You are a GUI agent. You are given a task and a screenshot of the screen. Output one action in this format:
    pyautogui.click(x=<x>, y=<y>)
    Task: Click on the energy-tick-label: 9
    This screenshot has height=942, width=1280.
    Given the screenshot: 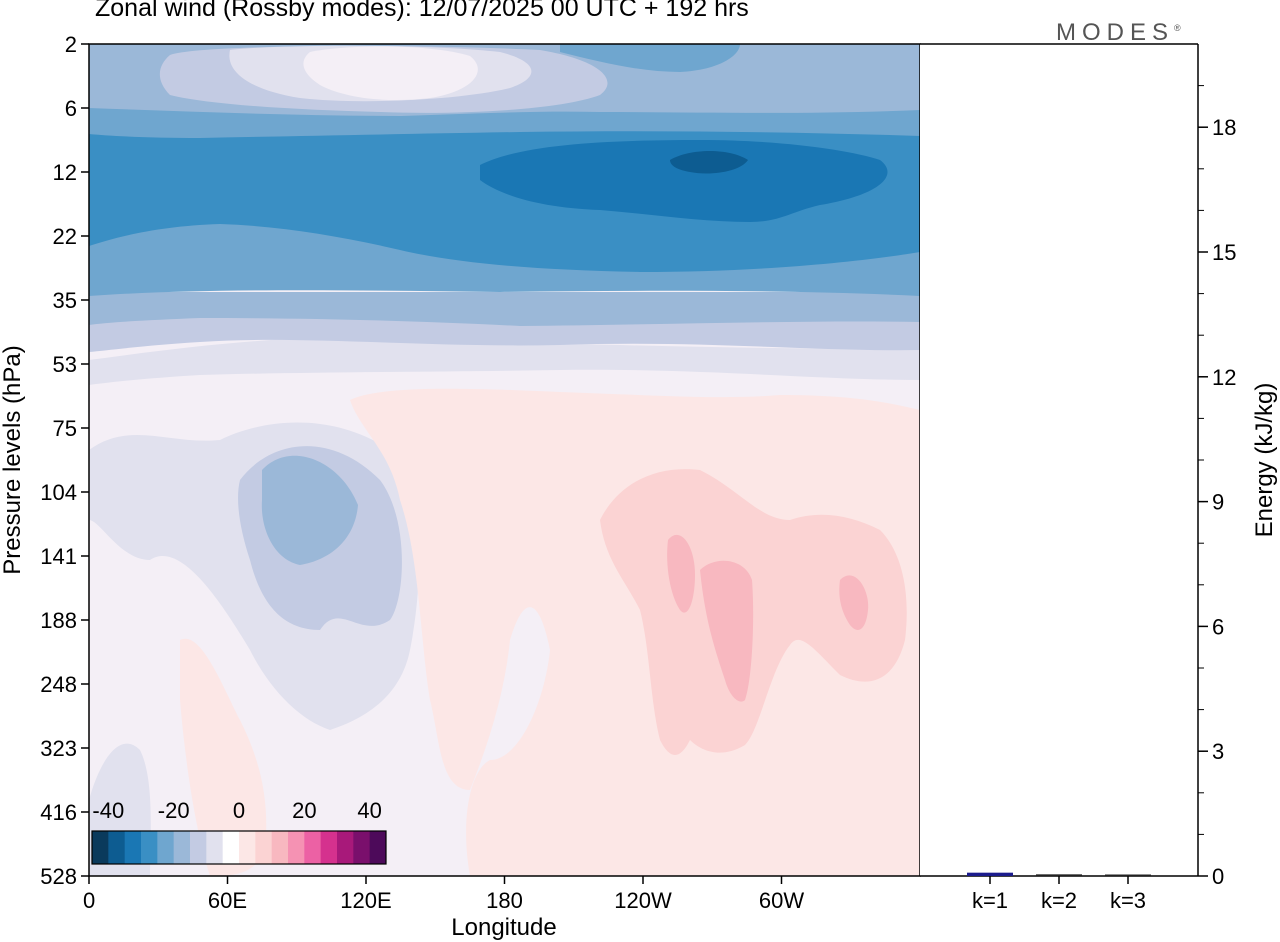 What is the action you would take?
    pyautogui.click(x=1218, y=502)
    